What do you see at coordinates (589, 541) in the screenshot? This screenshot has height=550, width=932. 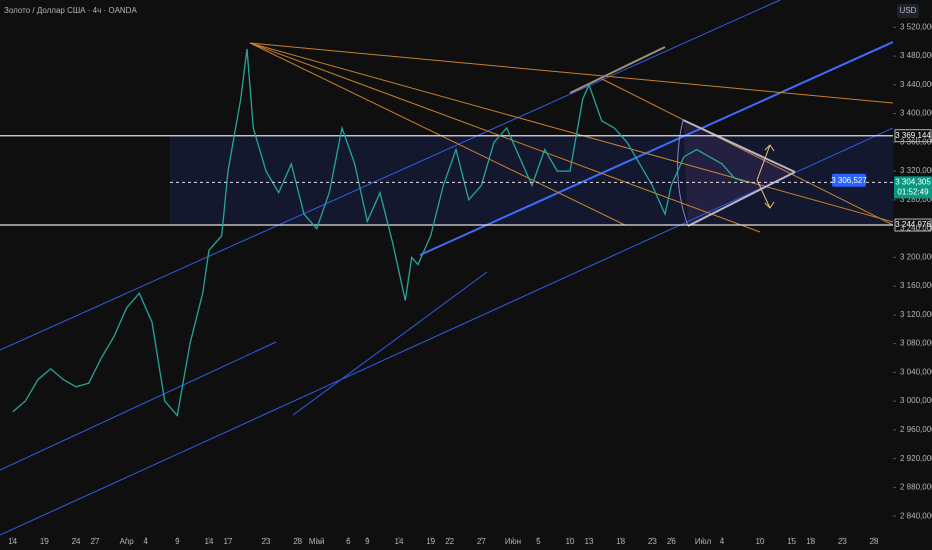 I see `x-tick-label: 13` at bounding box center [589, 541].